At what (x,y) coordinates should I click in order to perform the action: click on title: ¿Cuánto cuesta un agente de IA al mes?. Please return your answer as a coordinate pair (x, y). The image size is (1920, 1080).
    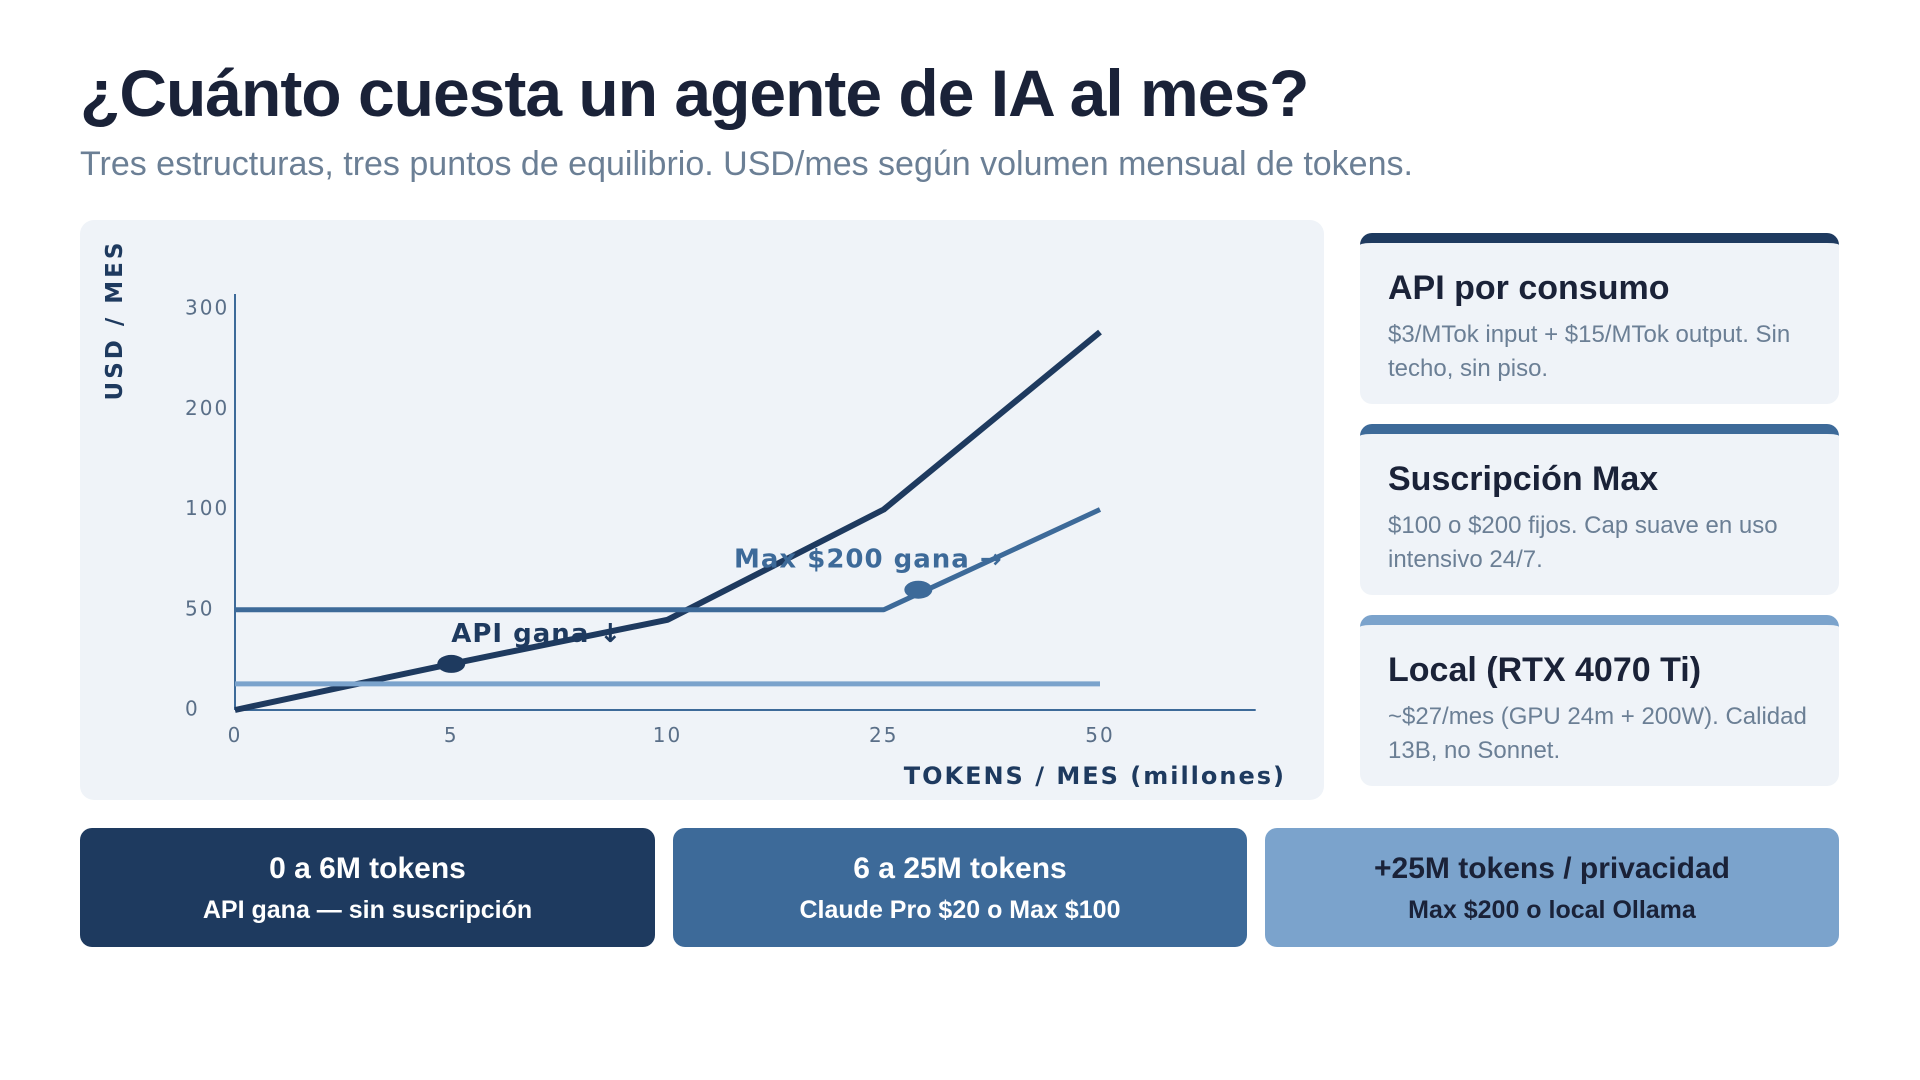
    Looking at the image, I should click on (694, 93).